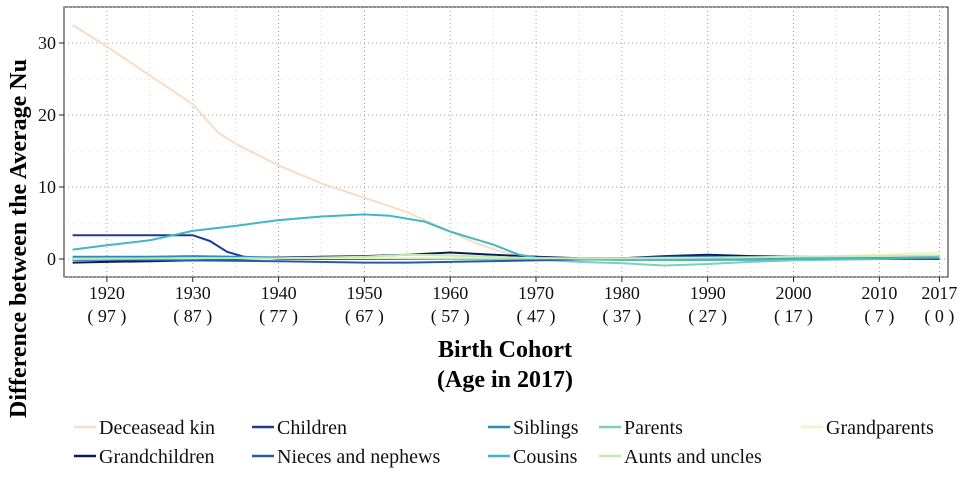 The width and height of the screenshot is (960, 480). What do you see at coordinates (47, 187) in the screenshot?
I see `y-tick-label: 10` at bounding box center [47, 187].